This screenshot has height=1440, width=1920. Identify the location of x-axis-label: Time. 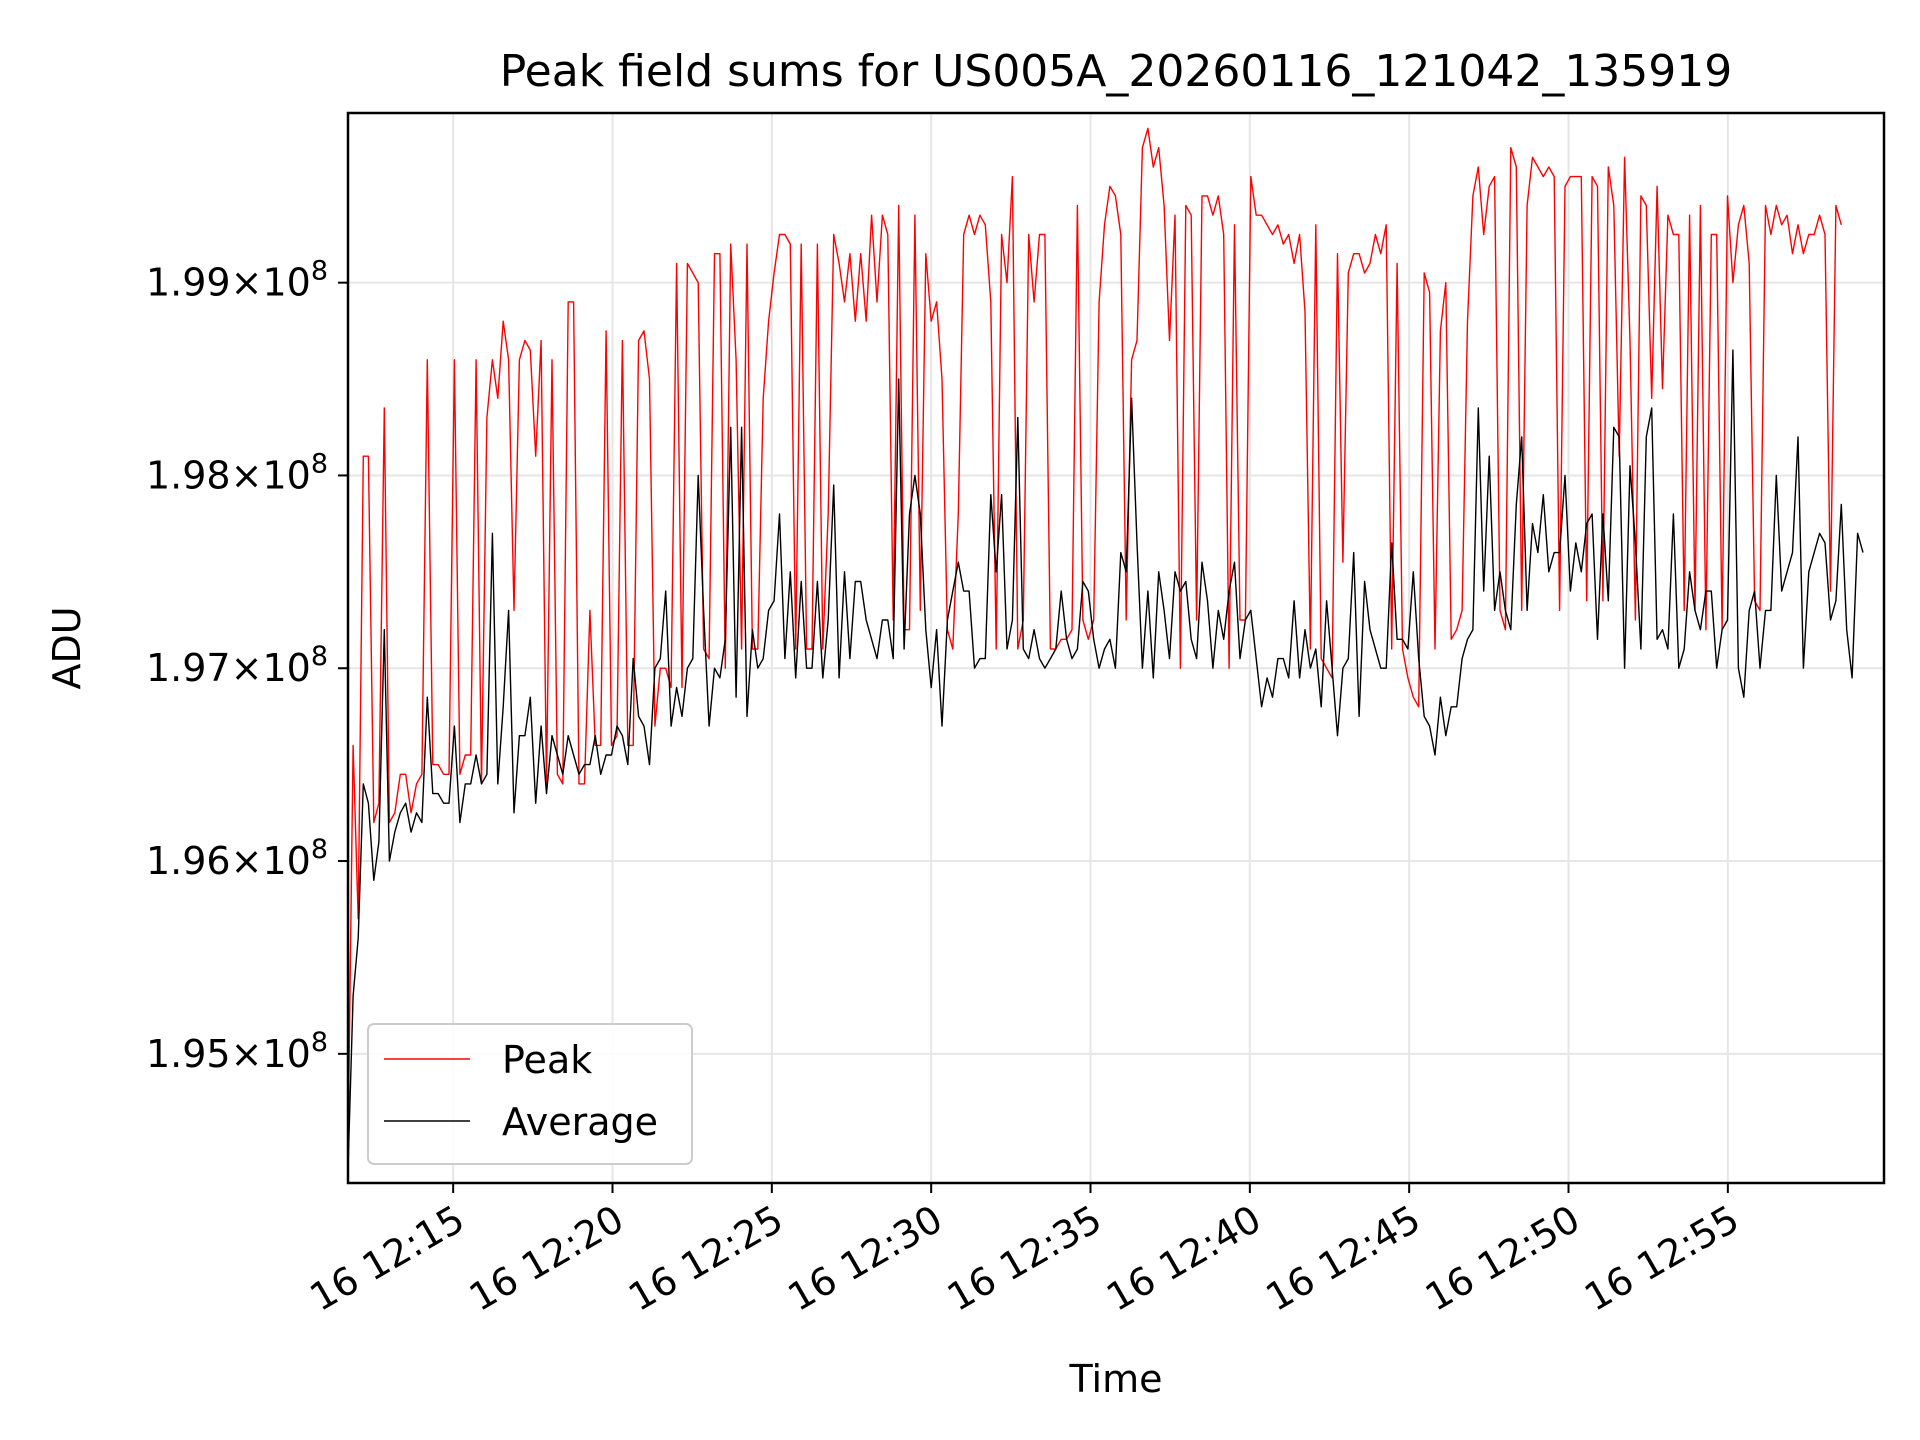
(1116, 1379).